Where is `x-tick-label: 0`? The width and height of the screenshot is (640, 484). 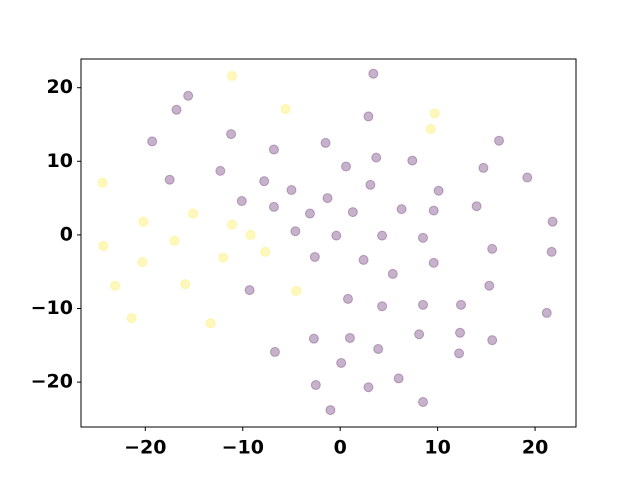 x-tick-label: 0 is located at coordinates (340, 448).